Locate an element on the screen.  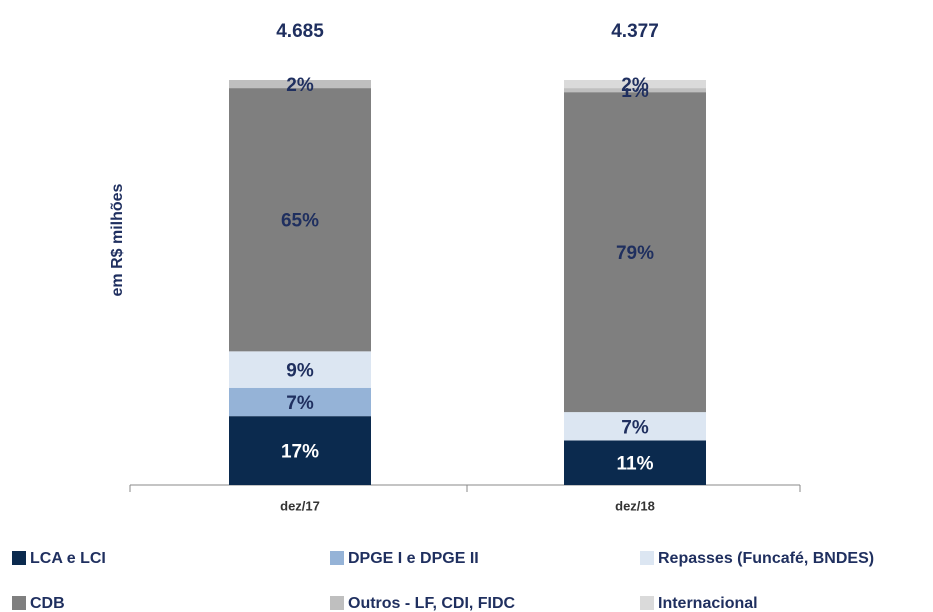
data-label: 79% is located at coordinates (635, 253).